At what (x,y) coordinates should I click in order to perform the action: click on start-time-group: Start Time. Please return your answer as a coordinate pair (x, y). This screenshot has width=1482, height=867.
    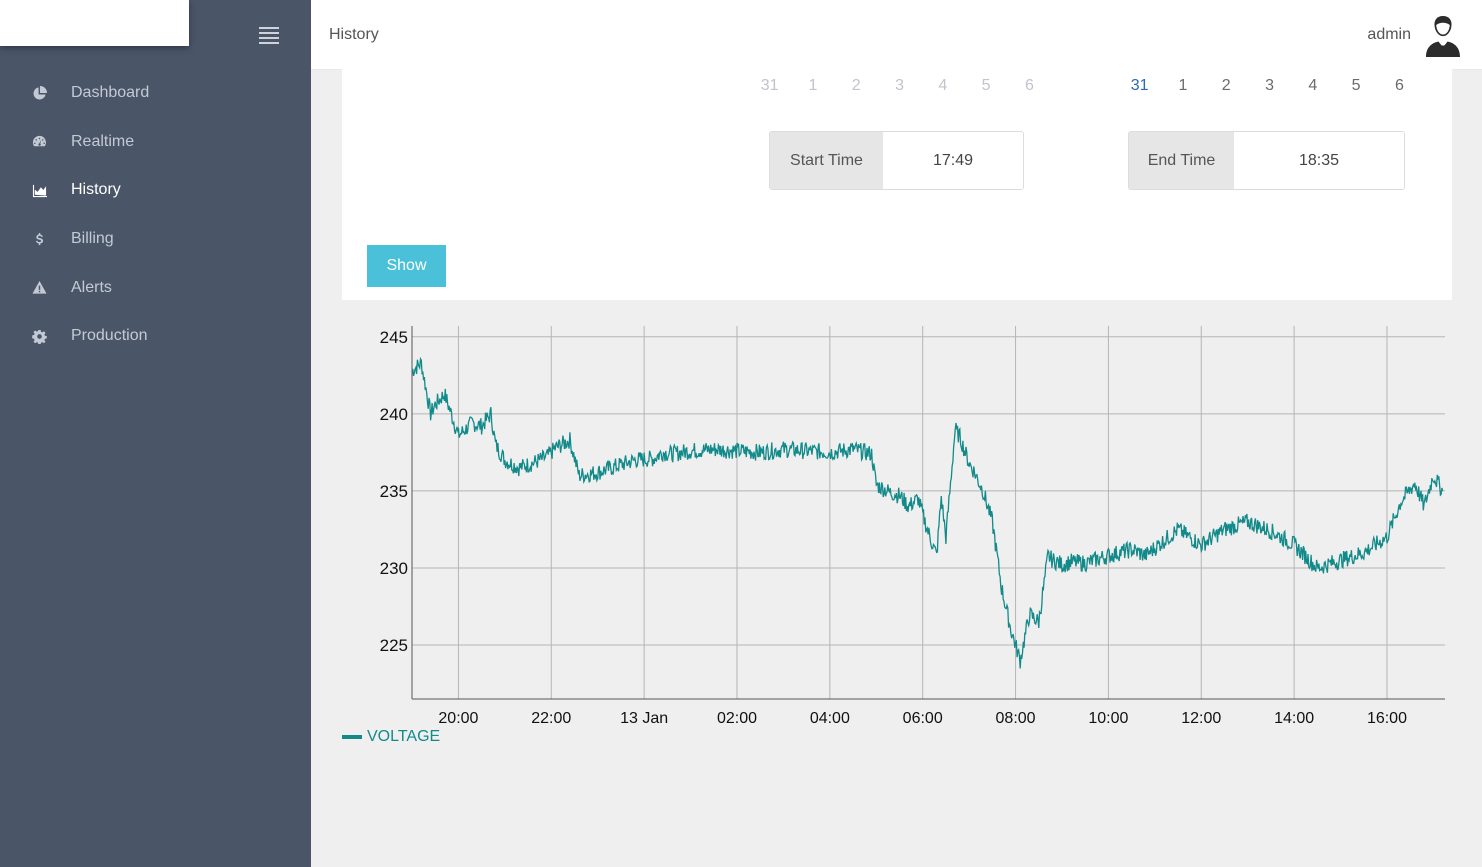
    Looking at the image, I should click on (896, 160).